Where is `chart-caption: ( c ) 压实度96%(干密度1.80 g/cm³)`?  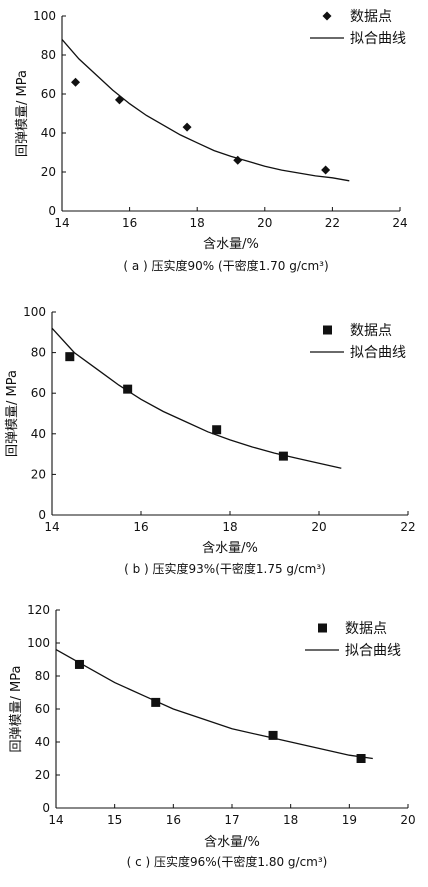 chart-caption: ( c ) 压实度96%(干密度1.80 g/cm³) is located at coordinates (227, 861).